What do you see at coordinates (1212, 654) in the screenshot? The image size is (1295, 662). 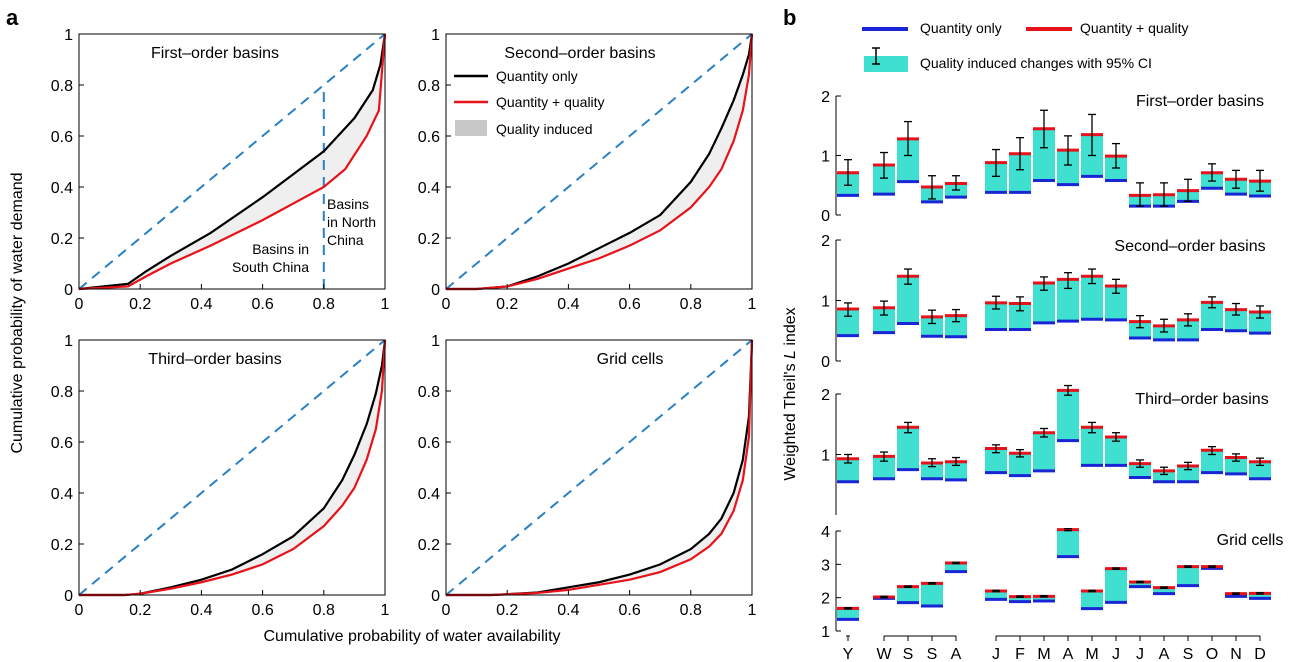 I see `x-tick-label: O` at bounding box center [1212, 654].